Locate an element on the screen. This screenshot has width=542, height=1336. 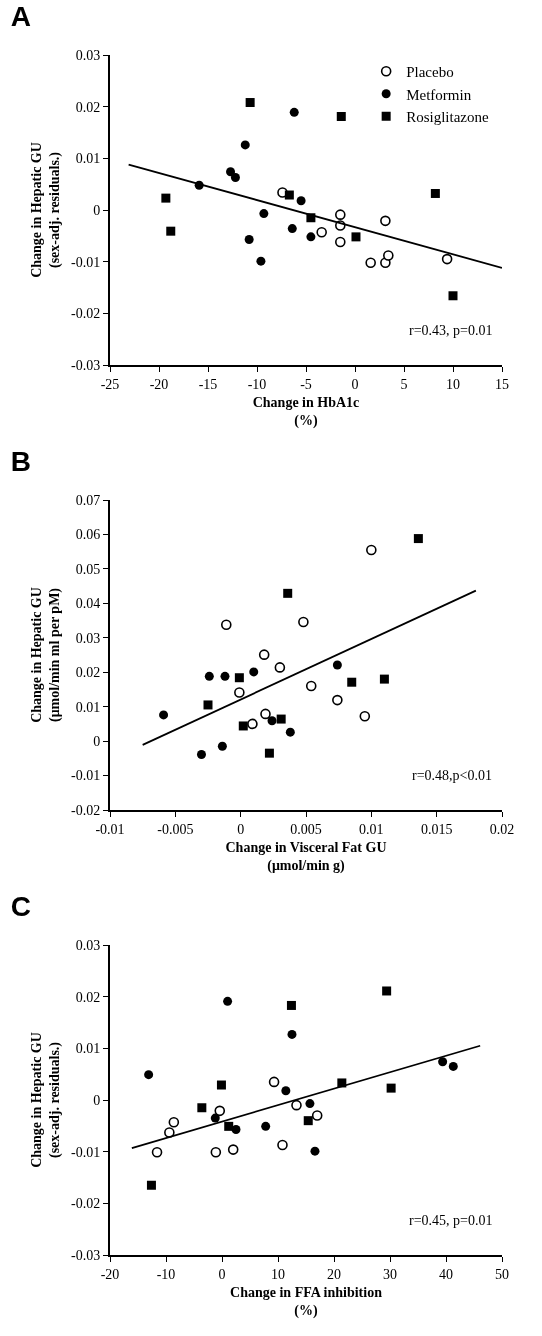
chart-title: B is located at coordinates (21, 462).